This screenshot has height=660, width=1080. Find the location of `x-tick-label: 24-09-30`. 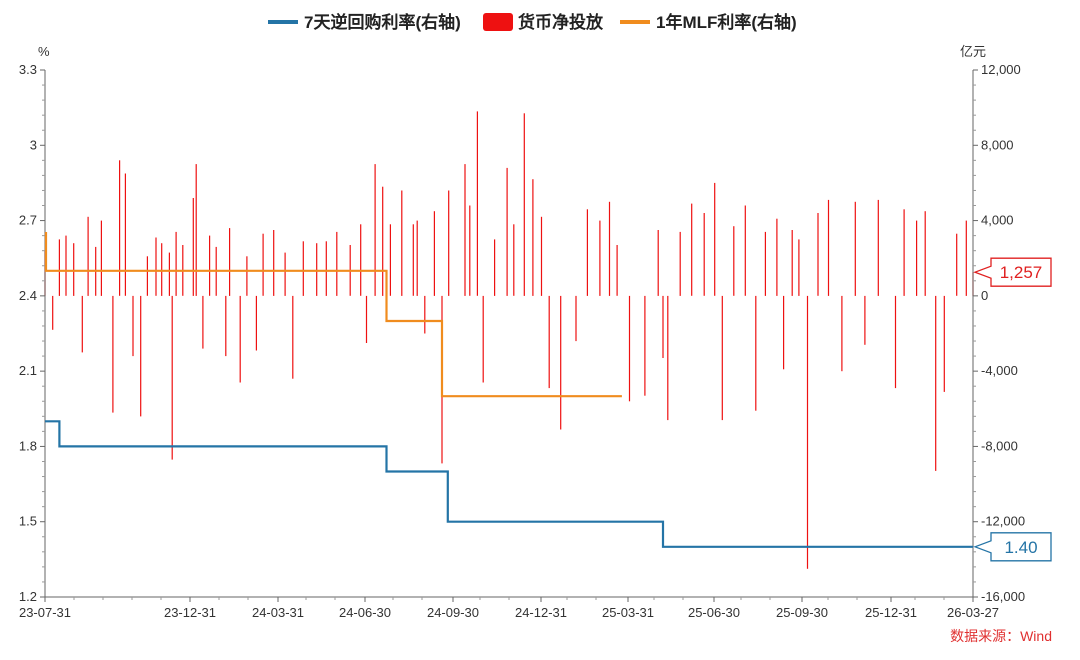

x-tick-label: 24-09-30 is located at coordinates (453, 612).